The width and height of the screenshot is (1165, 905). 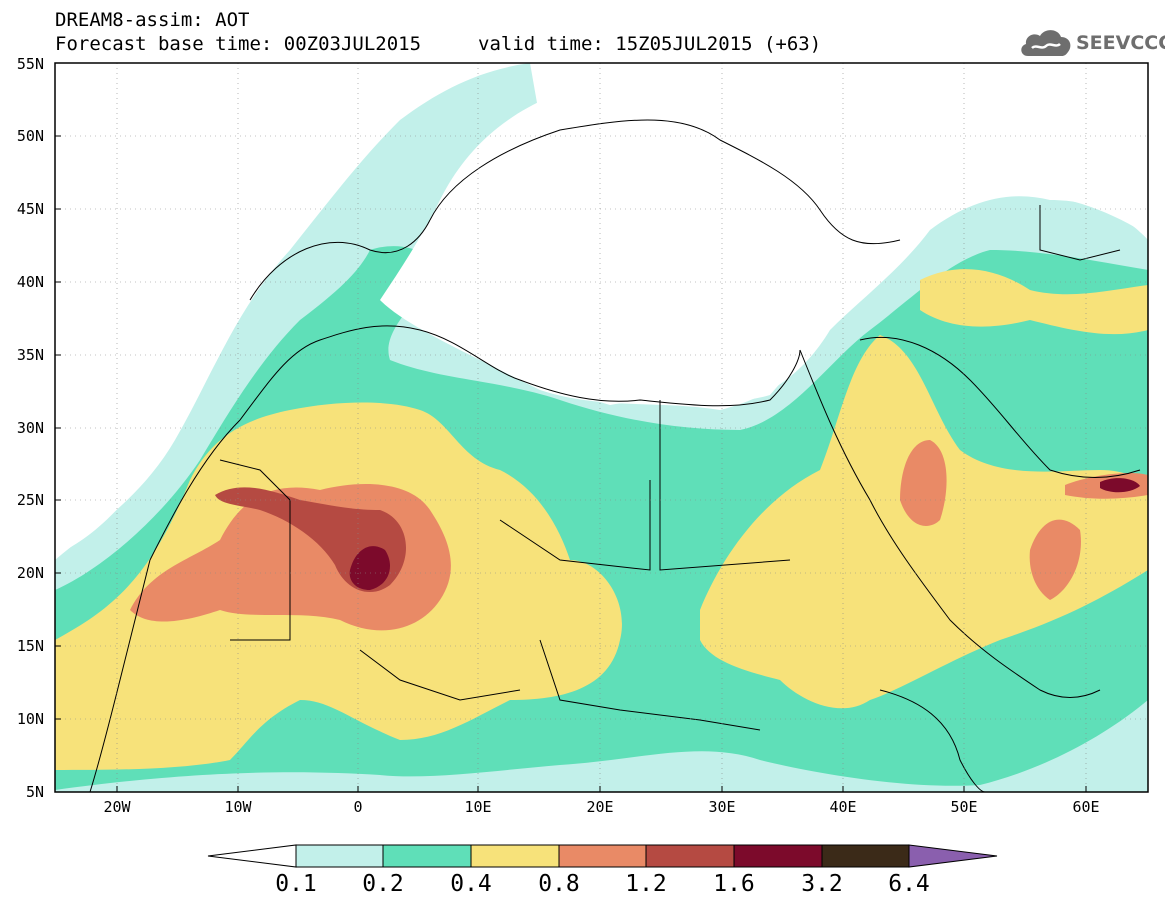 What do you see at coordinates (600, 807) in the screenshot?
I see `lon-label: 20E` at bounding box center [600, 807].